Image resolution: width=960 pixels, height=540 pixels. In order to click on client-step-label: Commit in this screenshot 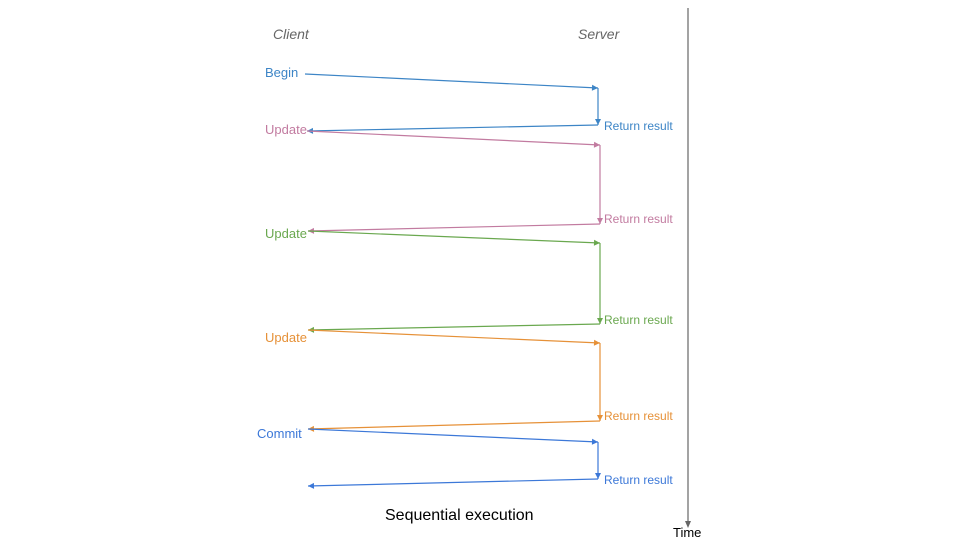, I will do `click(279, 433)`.